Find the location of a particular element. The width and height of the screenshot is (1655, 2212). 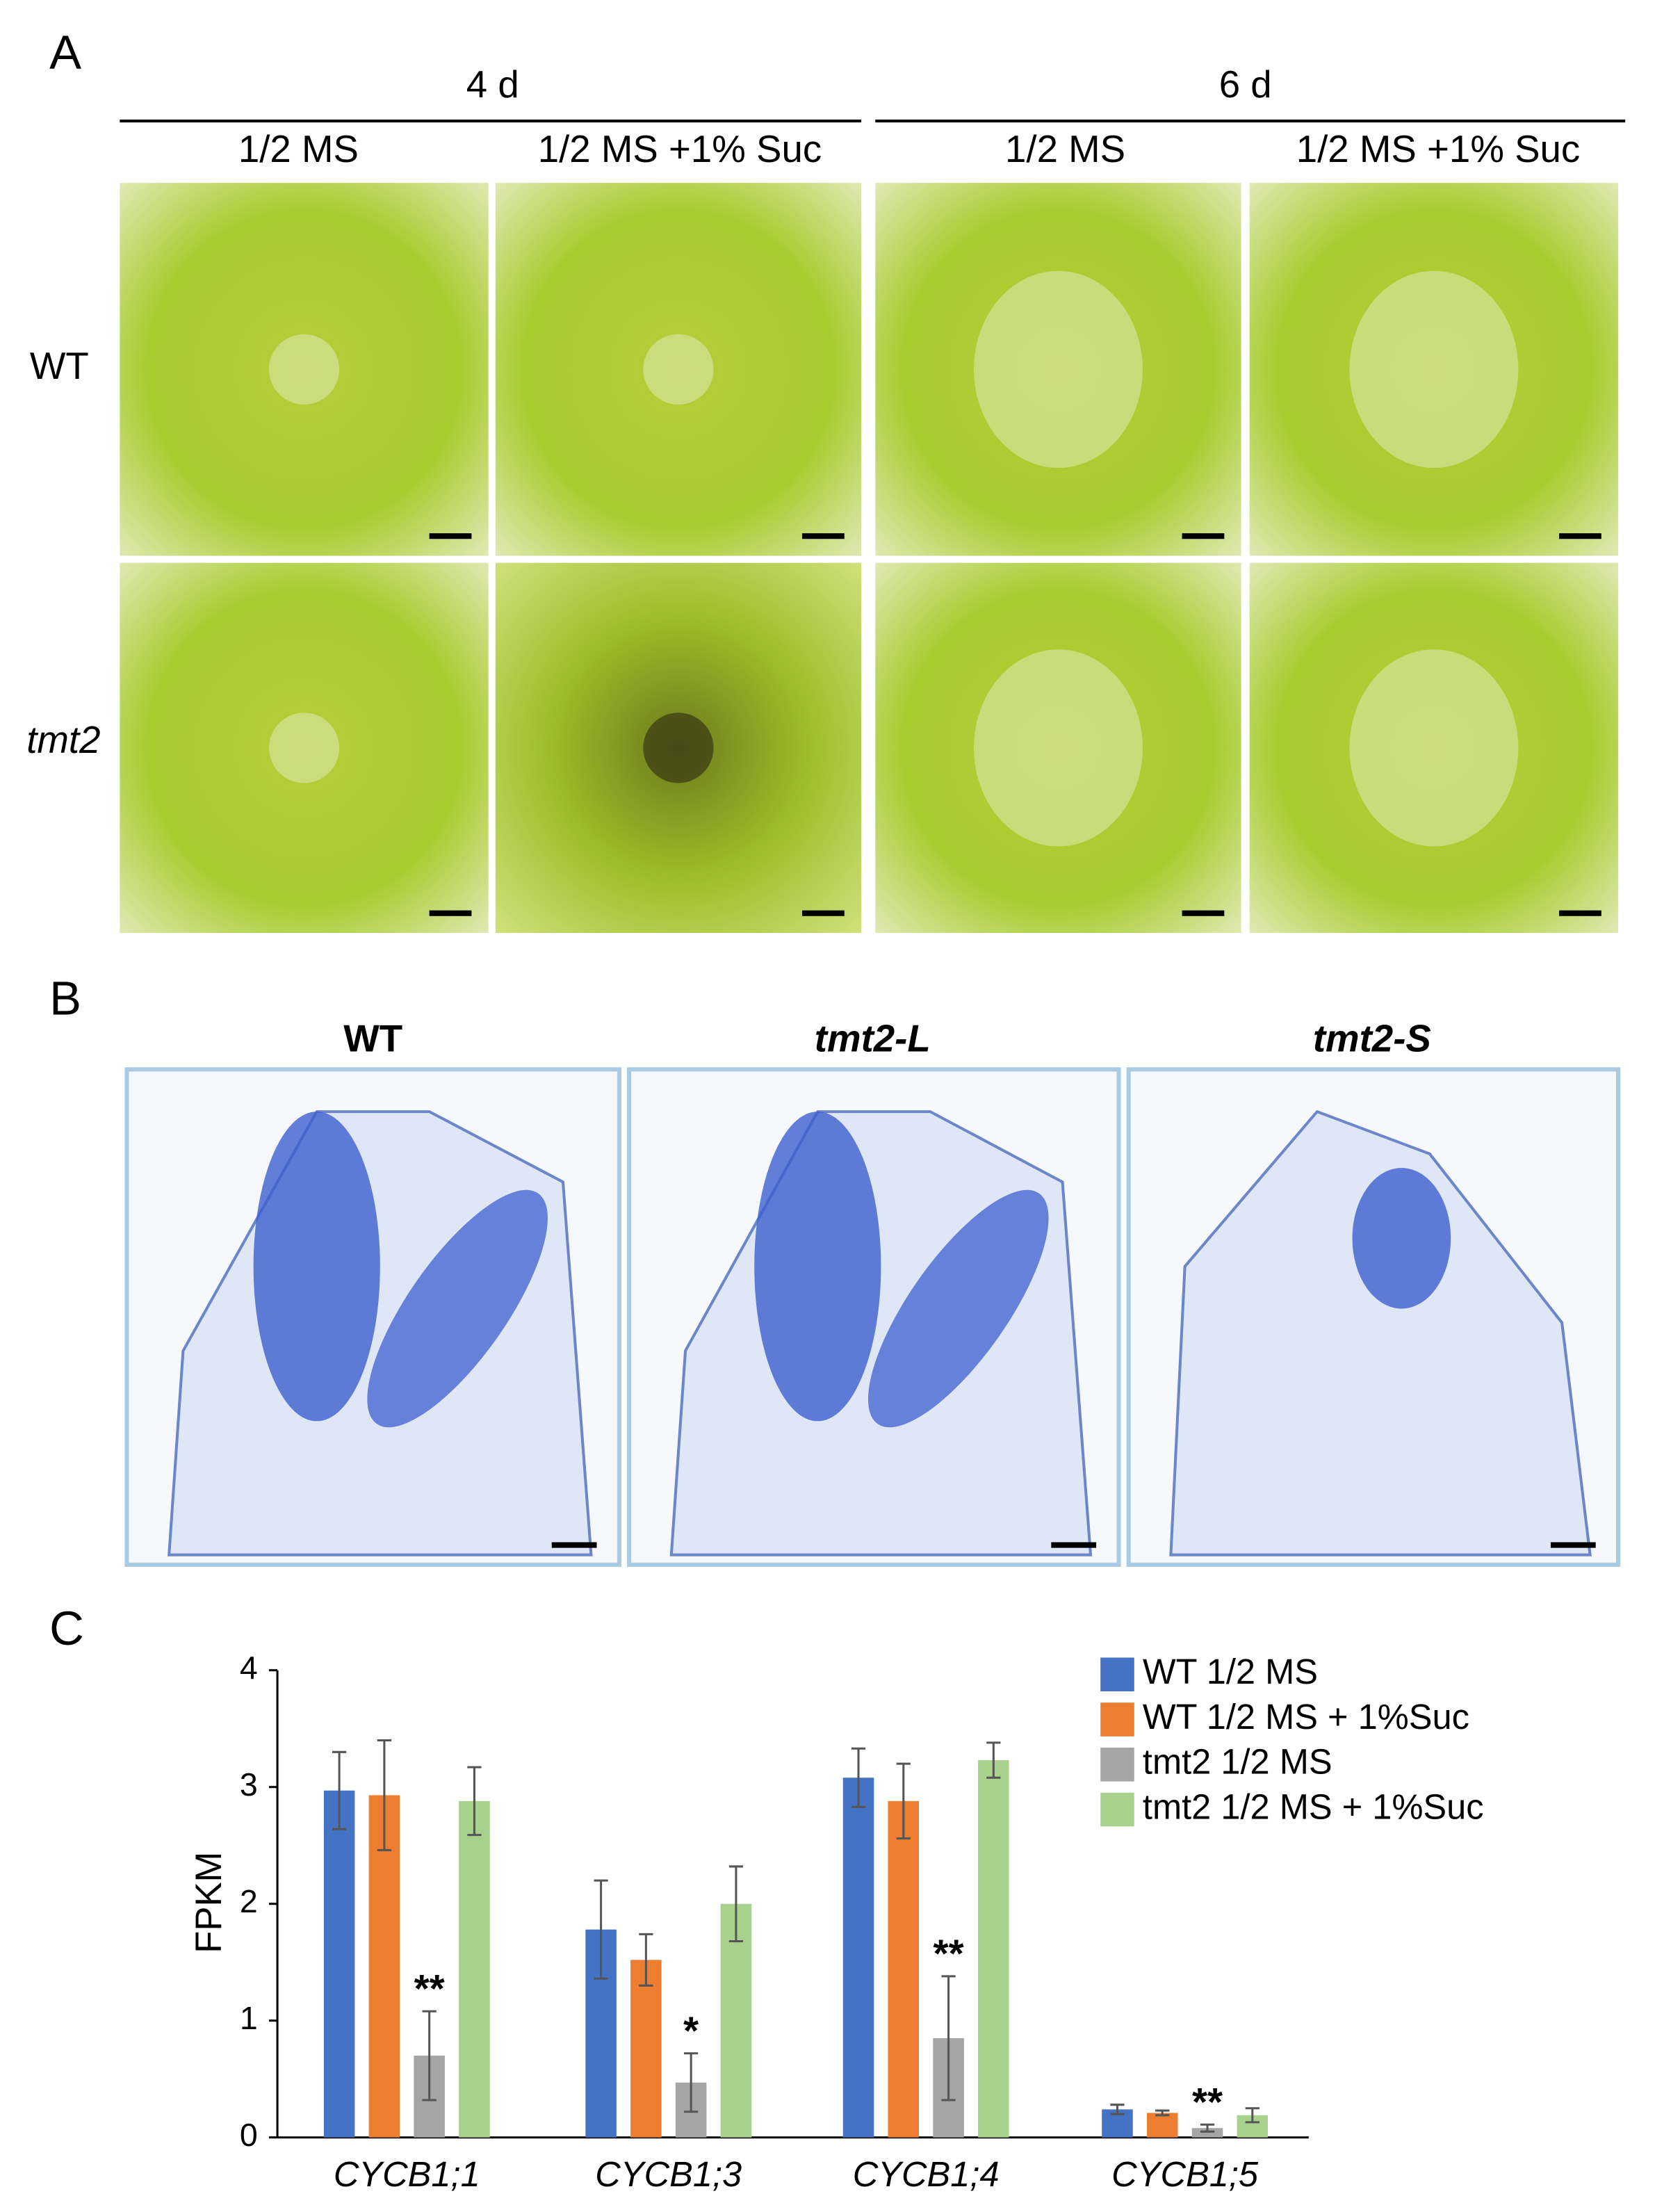

section-title: tmt2-S is located at coordinates (1372, 1038).